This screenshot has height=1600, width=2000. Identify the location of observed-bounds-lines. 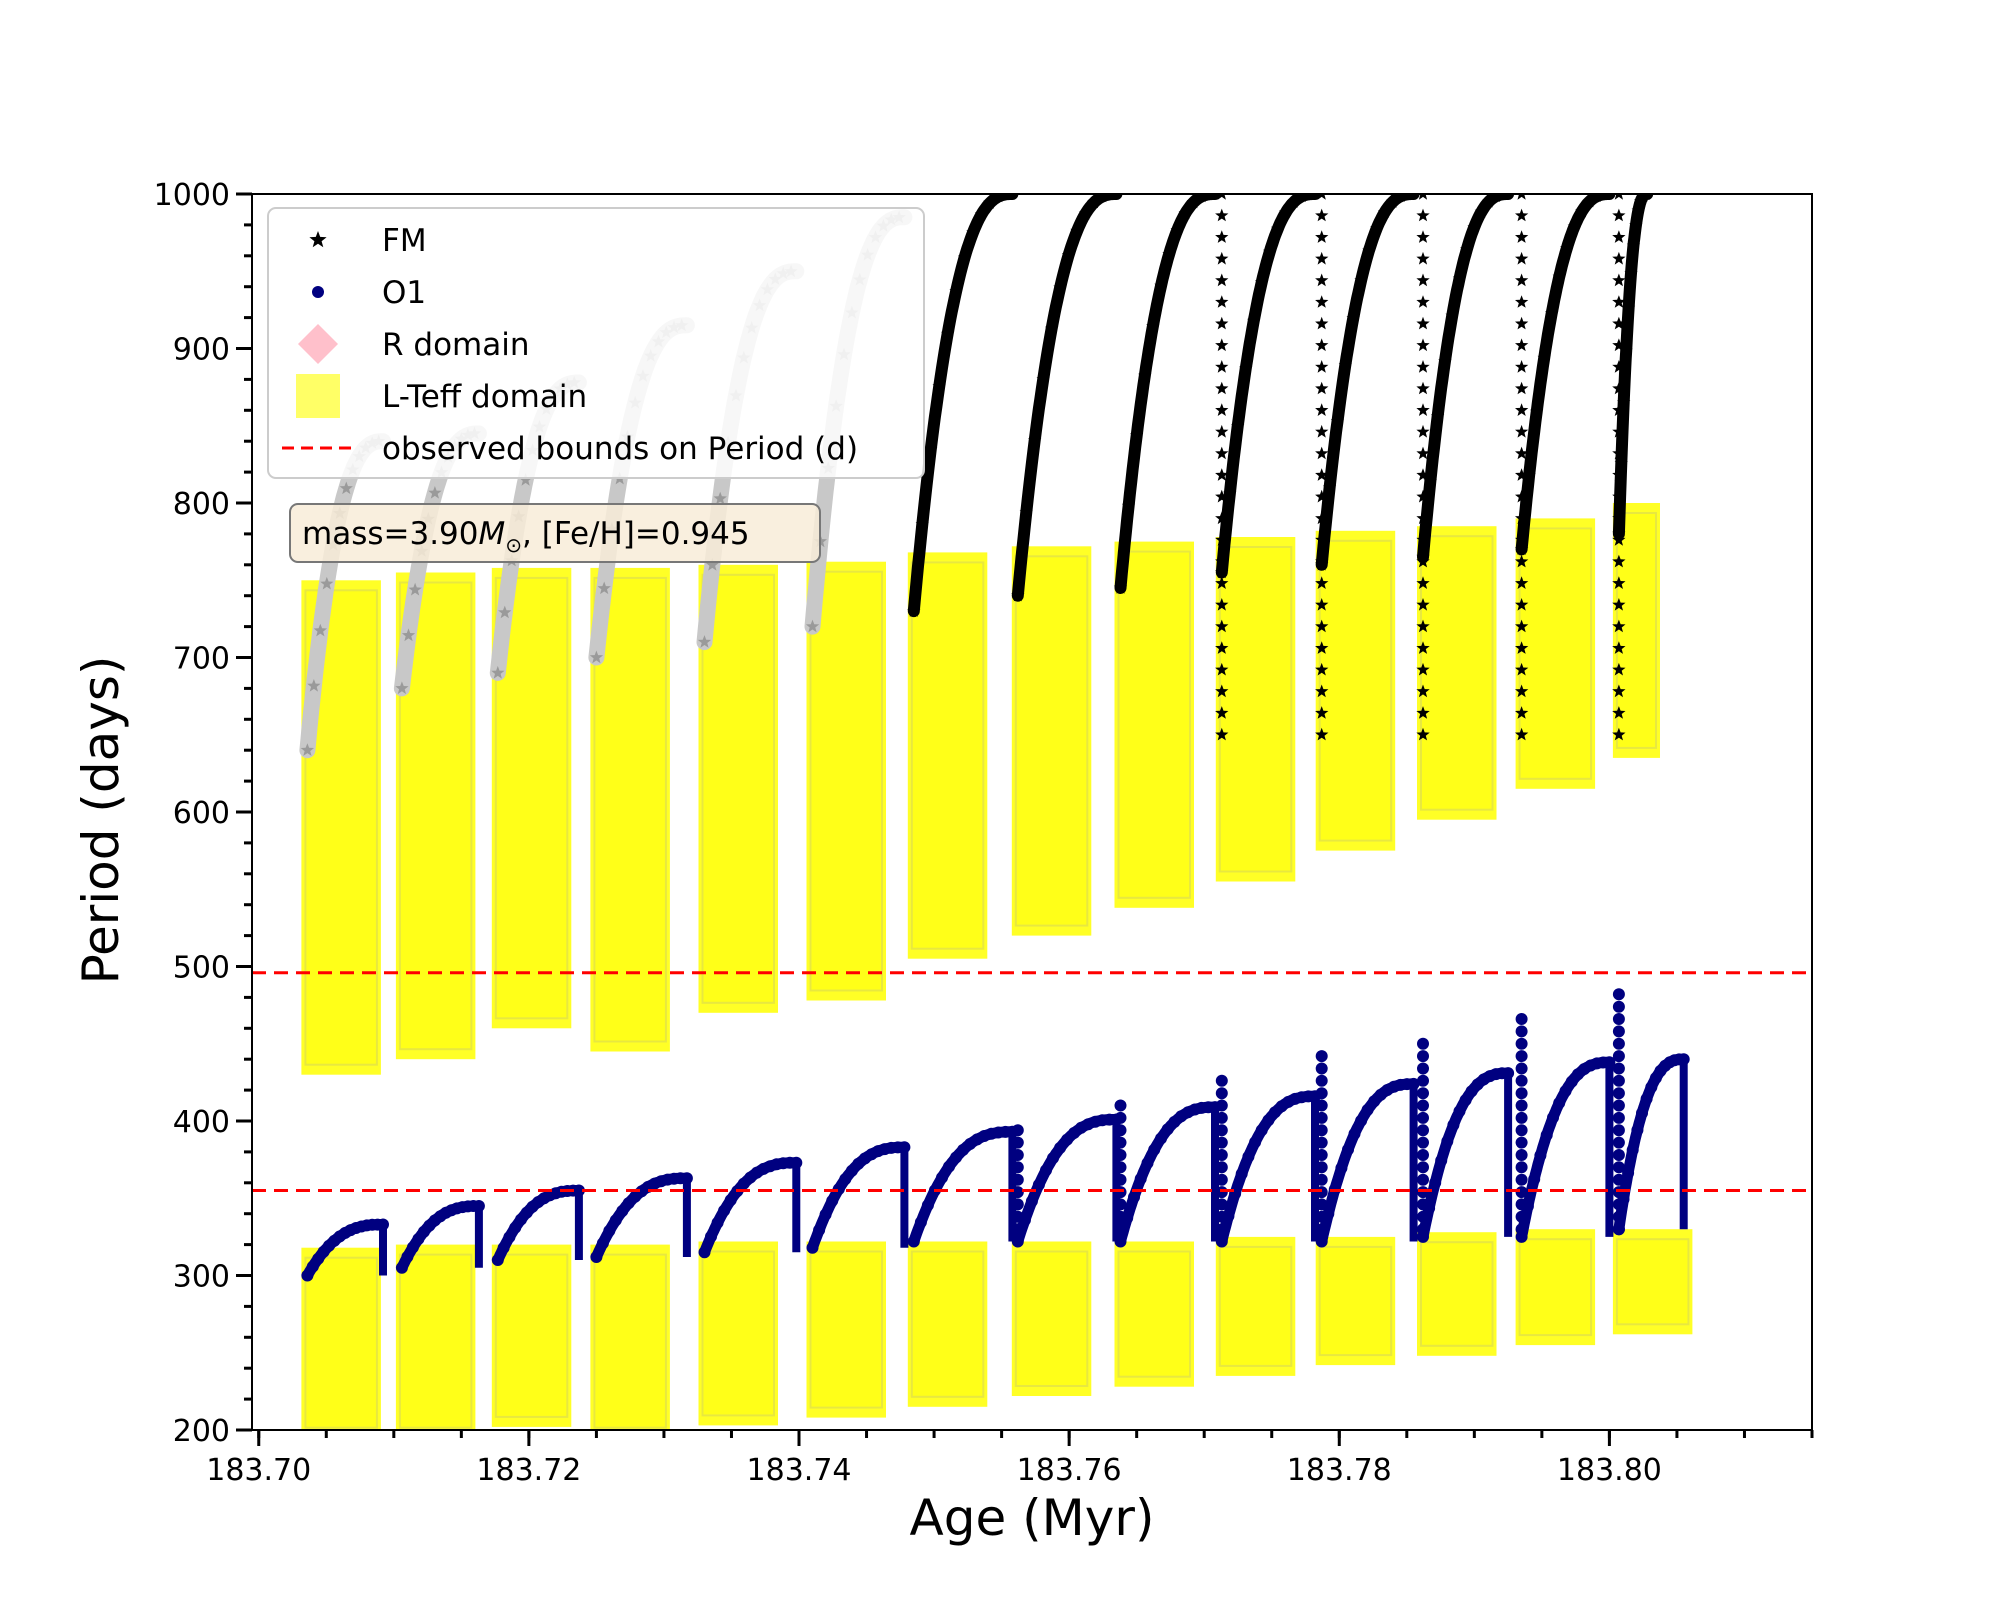
(1032, 1081).